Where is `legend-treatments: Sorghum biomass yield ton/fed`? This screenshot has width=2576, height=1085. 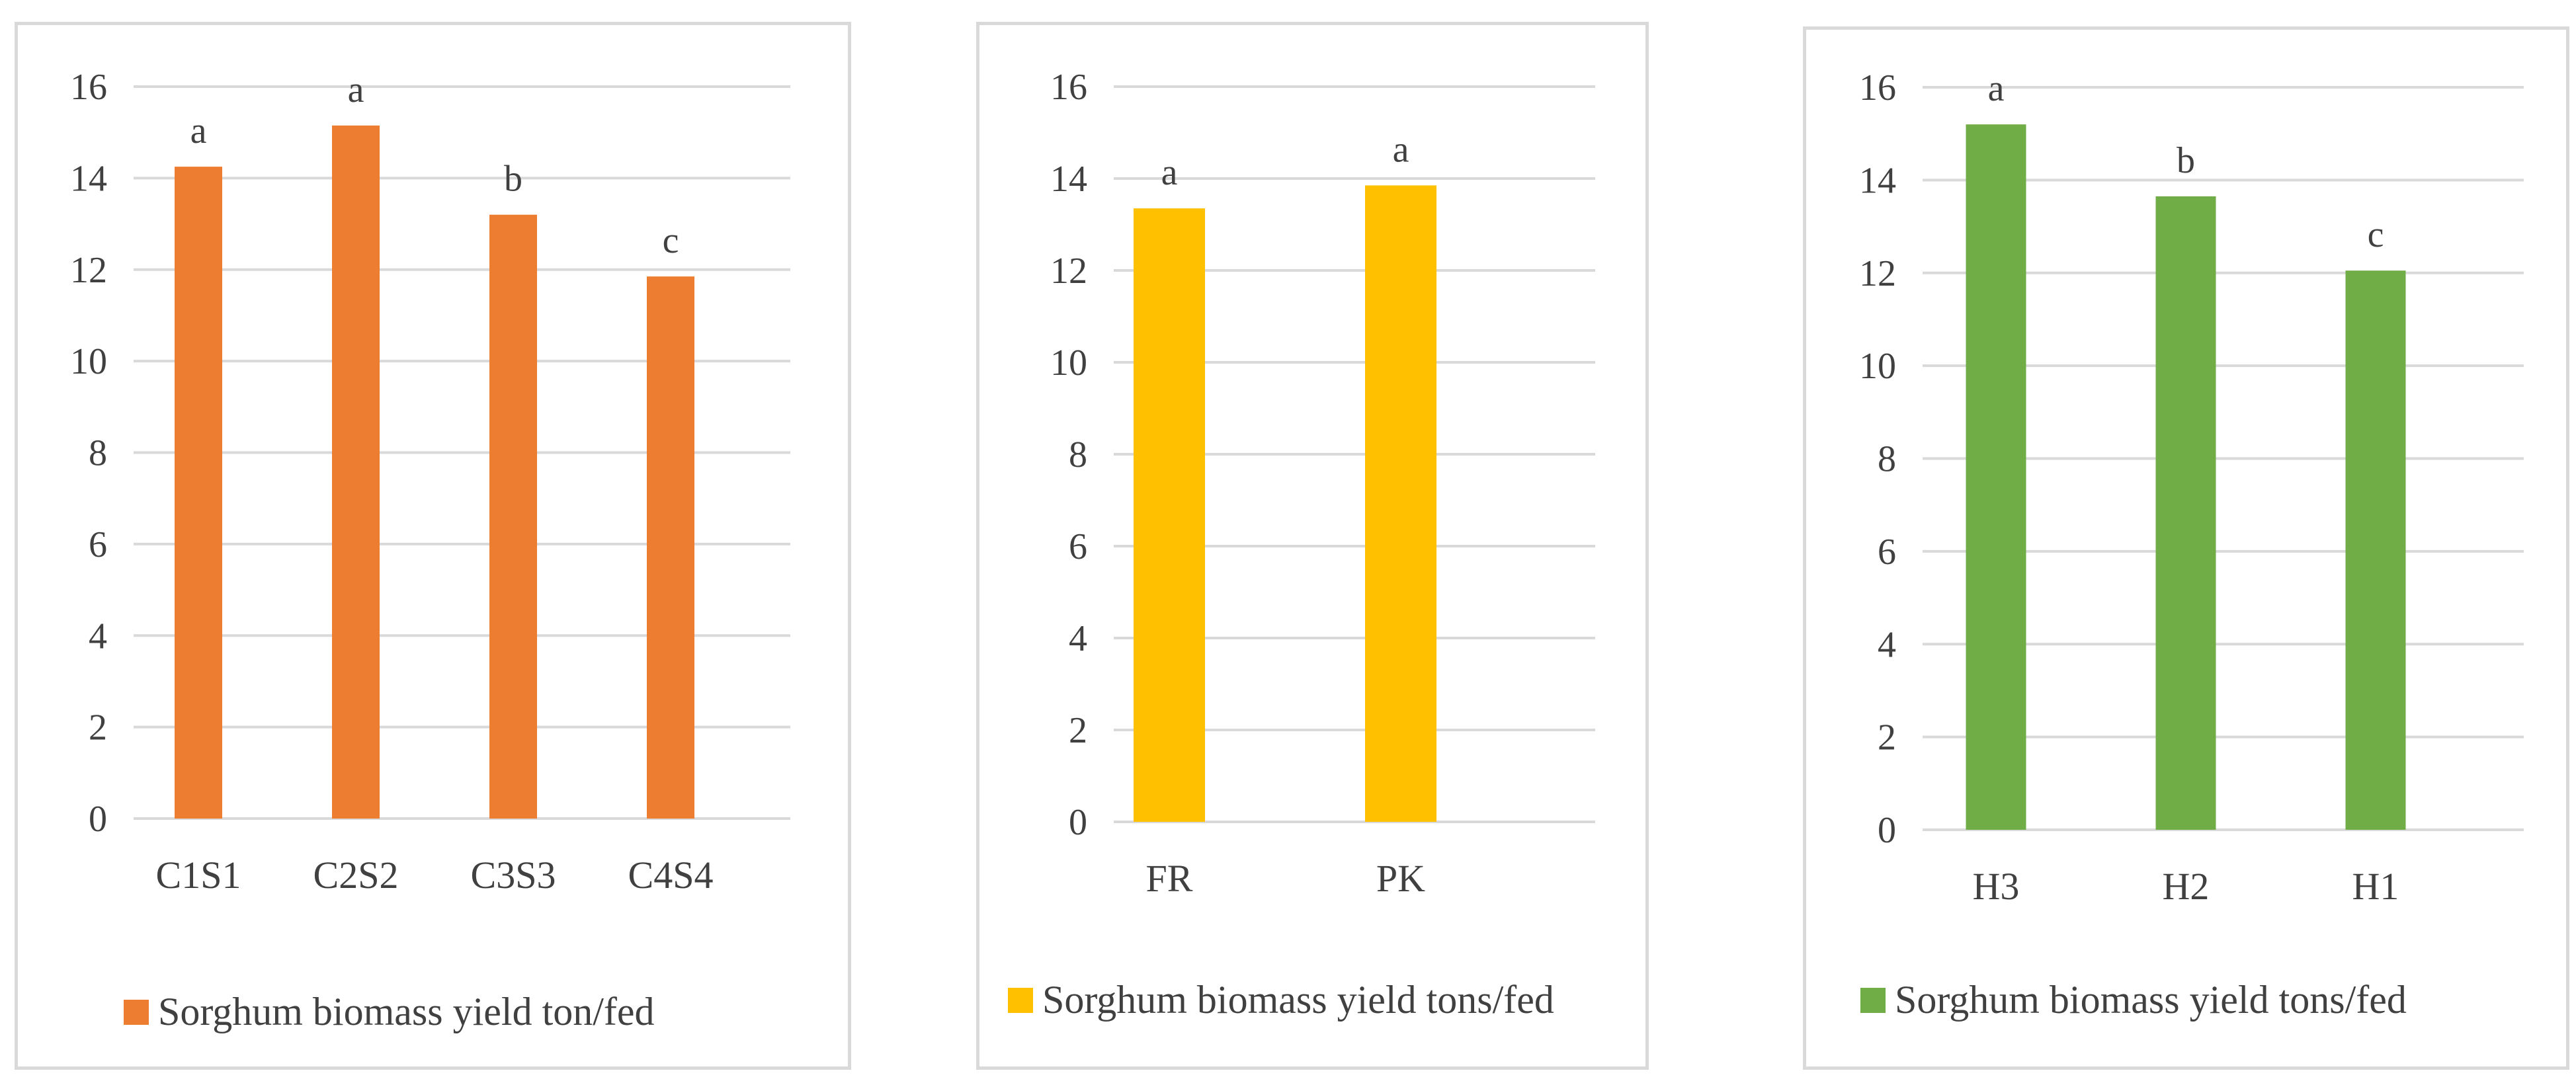 legend-treatments: Sorghum biomass yield ton/fed is located at coordinates (390, 1012).